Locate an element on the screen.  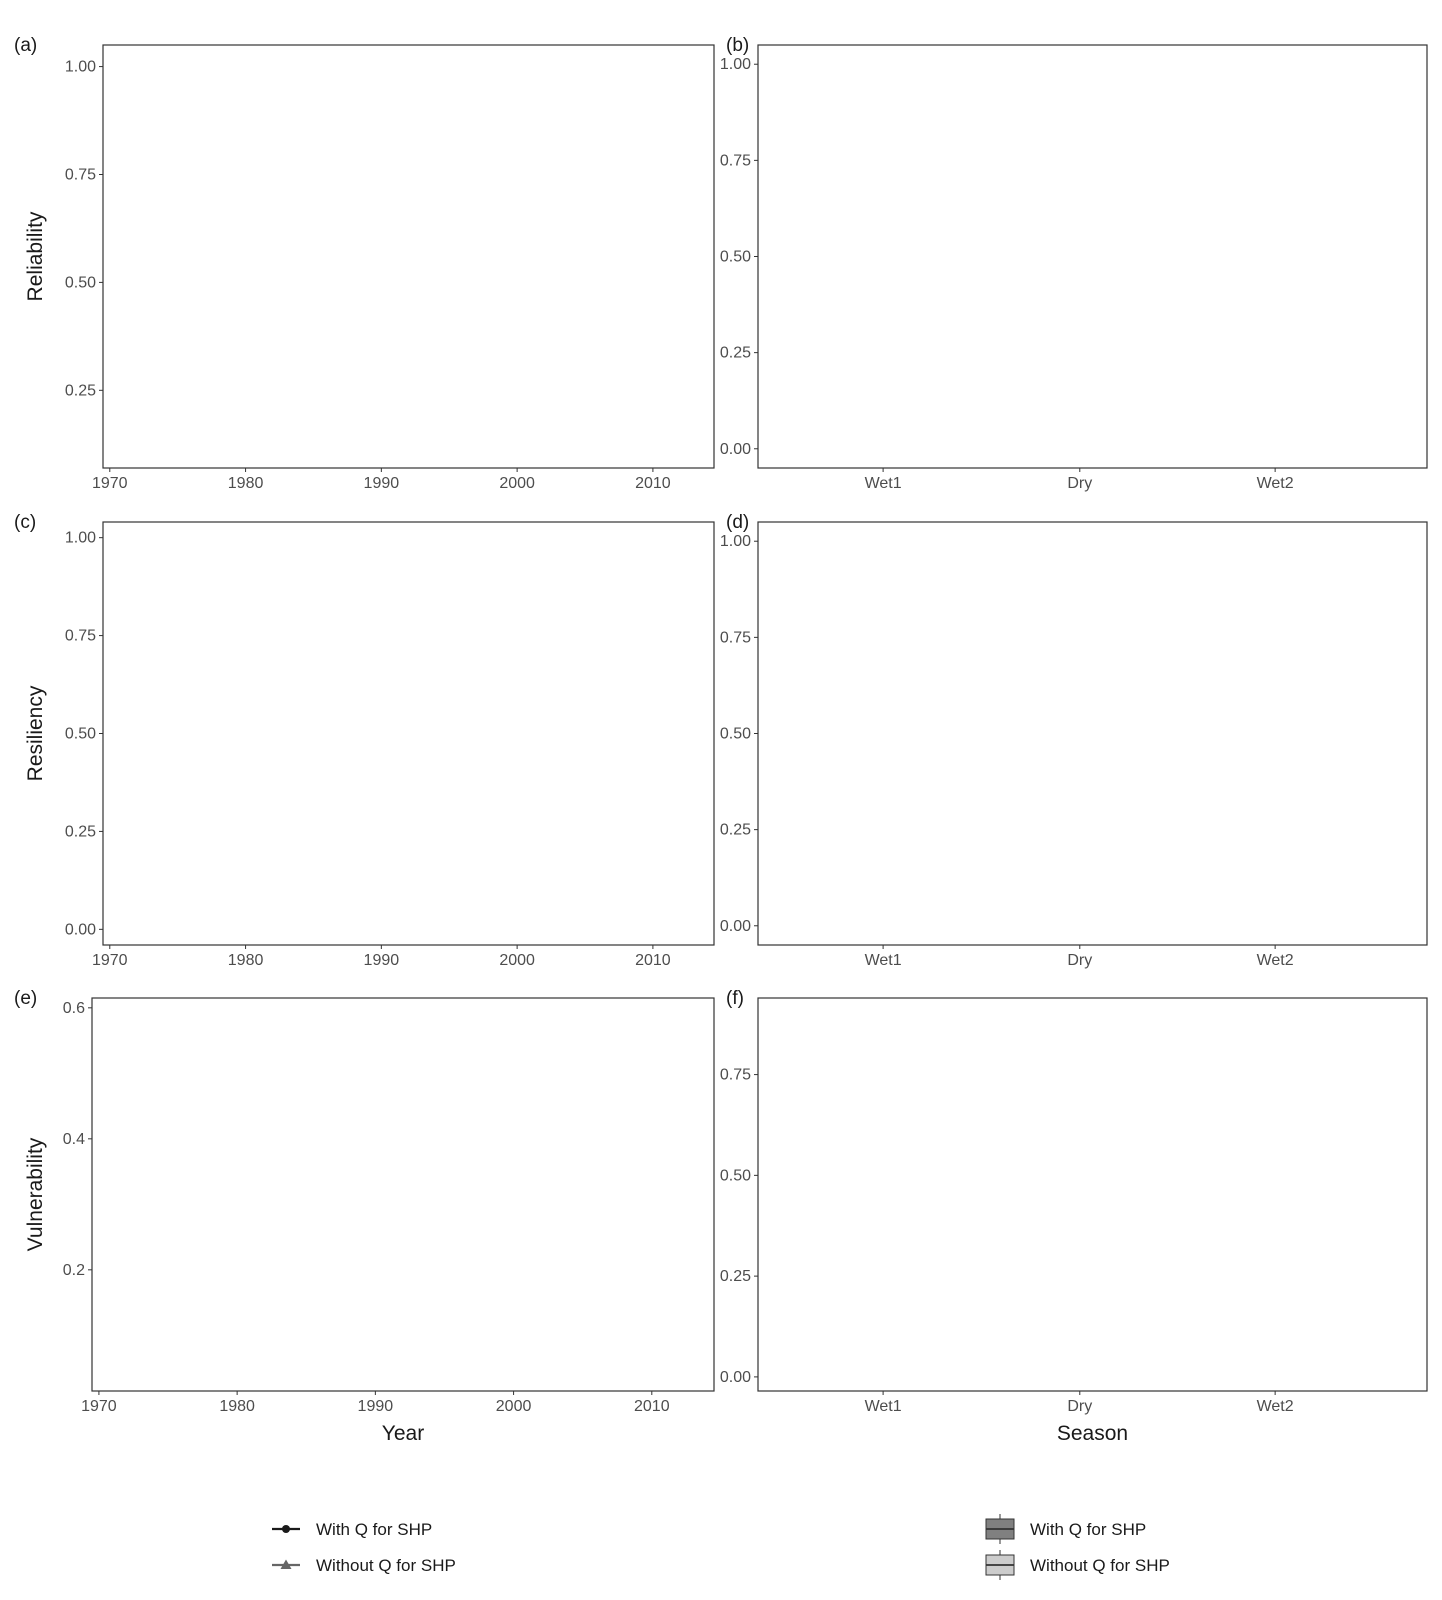
y-tick-label: 0.6 is located at coordinates (74, 1008).